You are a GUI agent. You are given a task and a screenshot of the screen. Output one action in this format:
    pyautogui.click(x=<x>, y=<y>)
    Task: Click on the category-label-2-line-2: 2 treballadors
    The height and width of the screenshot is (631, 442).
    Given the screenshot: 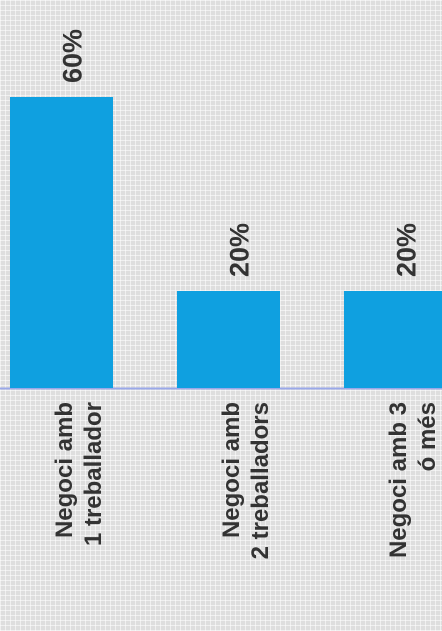 What is the action you would take?
    pyautogui.click(x=260, y=480)
    